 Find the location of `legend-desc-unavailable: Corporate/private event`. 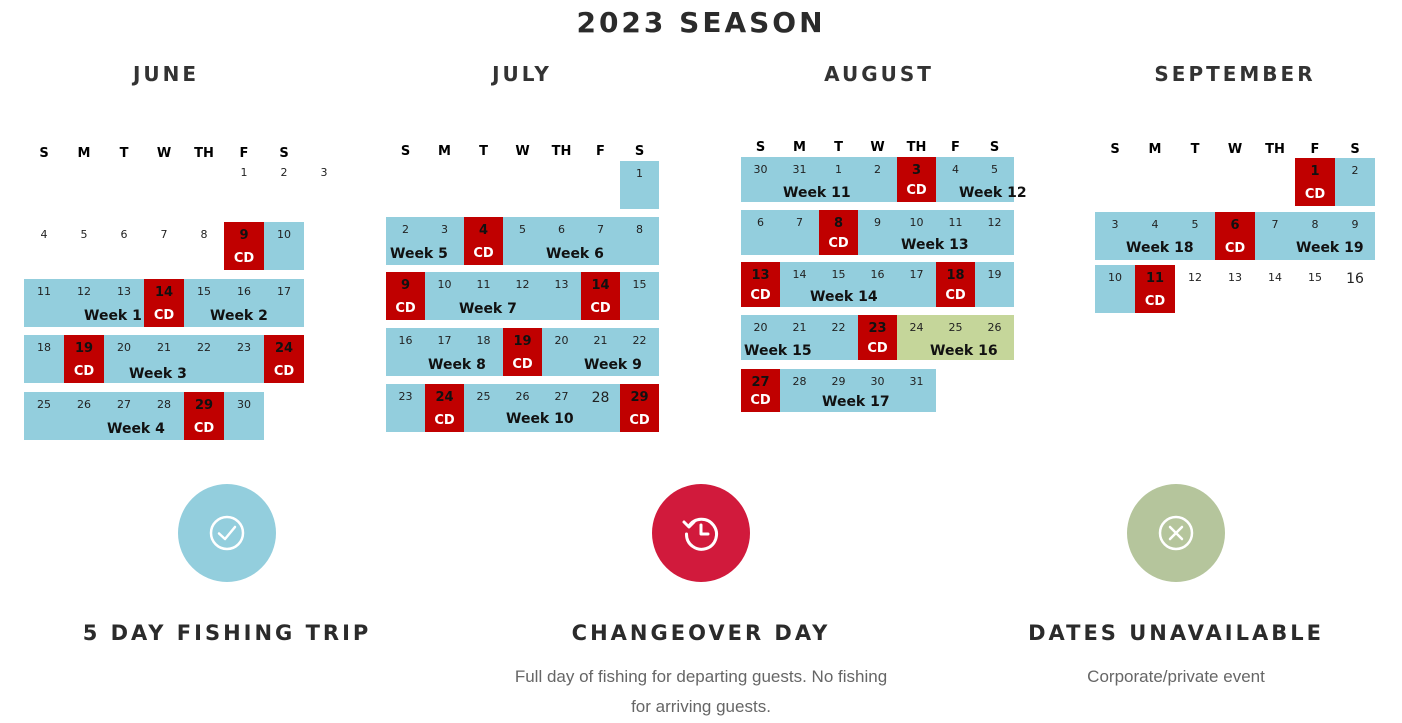

legend-desc-unavailable: Corporate/private event is located at coordinates (1176, 676).